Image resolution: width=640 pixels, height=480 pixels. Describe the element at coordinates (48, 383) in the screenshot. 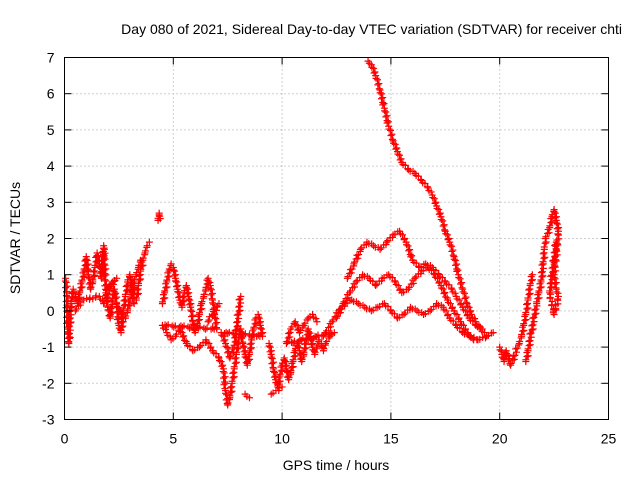

I see `y-tick-label: -2` at that location.